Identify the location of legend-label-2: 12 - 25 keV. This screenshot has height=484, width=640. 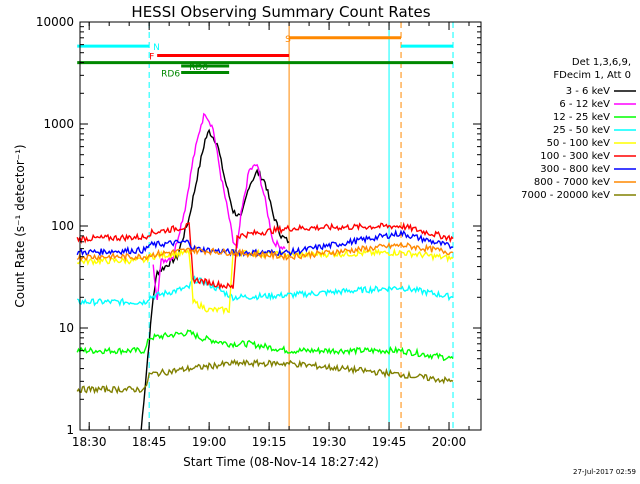
(581, 117).